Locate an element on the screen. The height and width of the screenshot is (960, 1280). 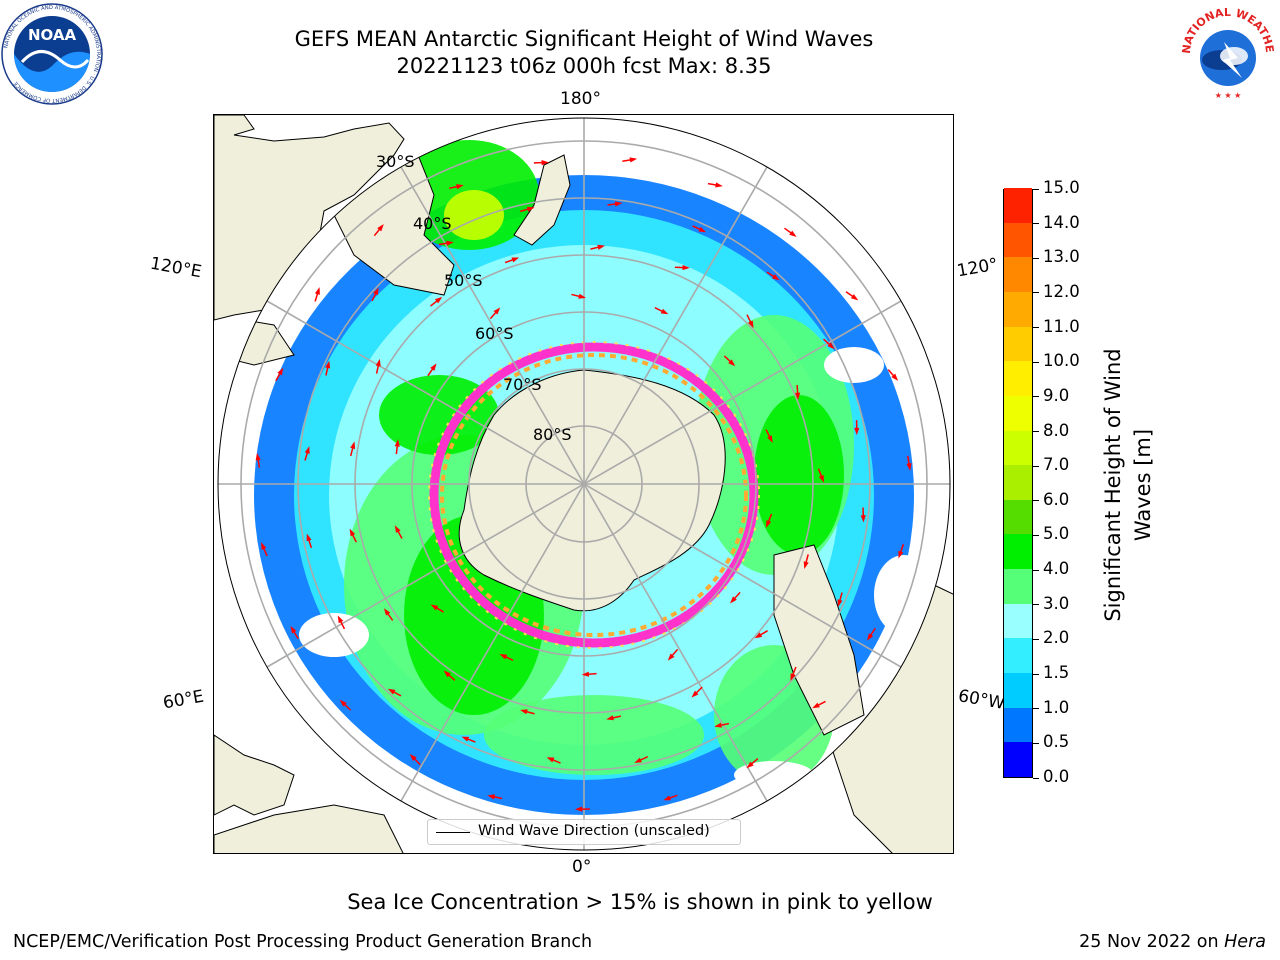
colorbar-tick-label: 4.0 is located at coordinates (1056, 569).